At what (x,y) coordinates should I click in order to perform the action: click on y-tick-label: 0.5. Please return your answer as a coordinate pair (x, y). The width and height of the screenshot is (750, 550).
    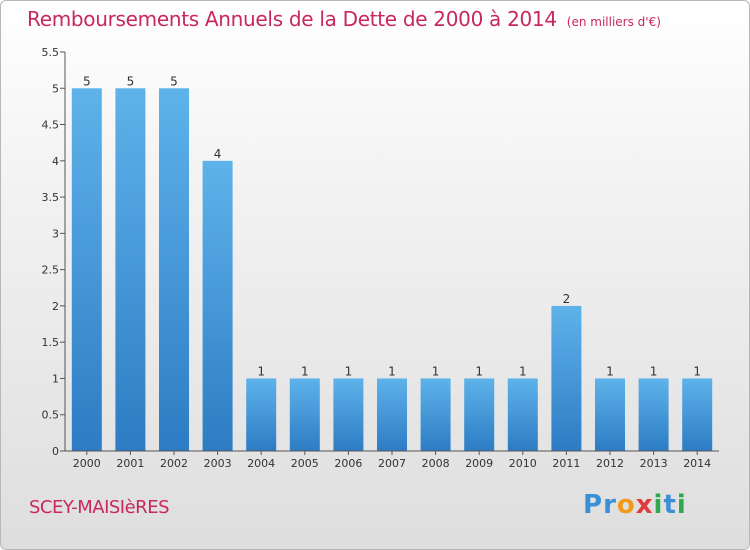
    Looking at the image, I should click on (51, 415).